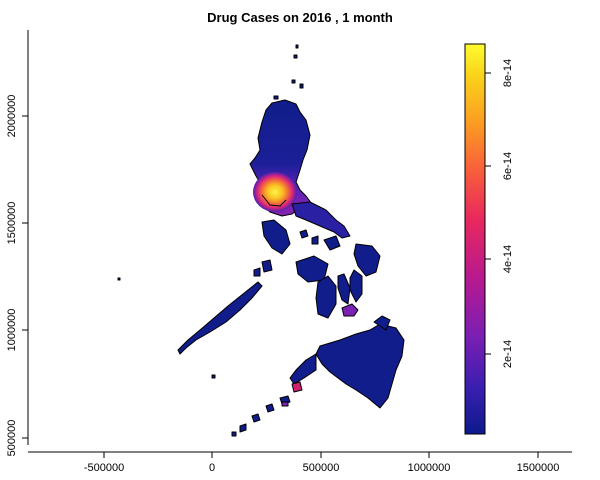 The width and height of the screenshot is (600, 480). I want to click on x-axis: -500000 0 500000 1000000 1500000, so click(300, 462).